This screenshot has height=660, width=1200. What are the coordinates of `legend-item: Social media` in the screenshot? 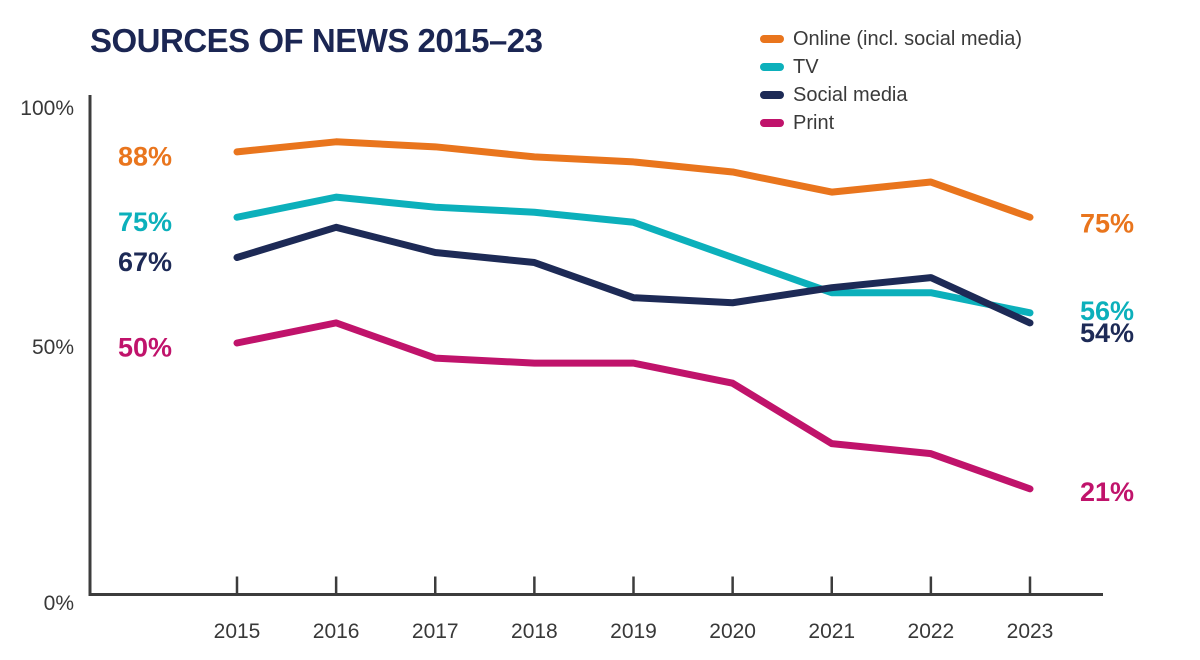 It's located at (891, 95).